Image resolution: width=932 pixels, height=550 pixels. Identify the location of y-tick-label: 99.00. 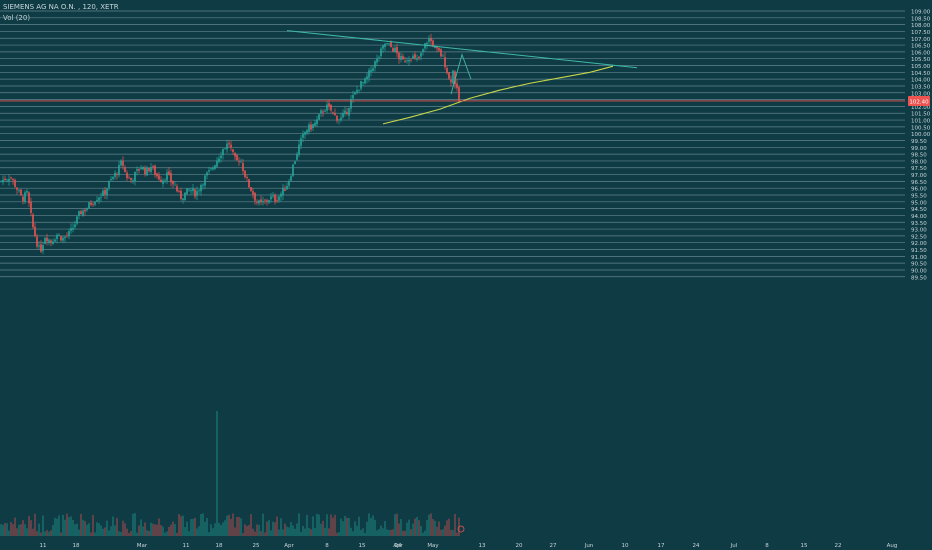
(919, 149).